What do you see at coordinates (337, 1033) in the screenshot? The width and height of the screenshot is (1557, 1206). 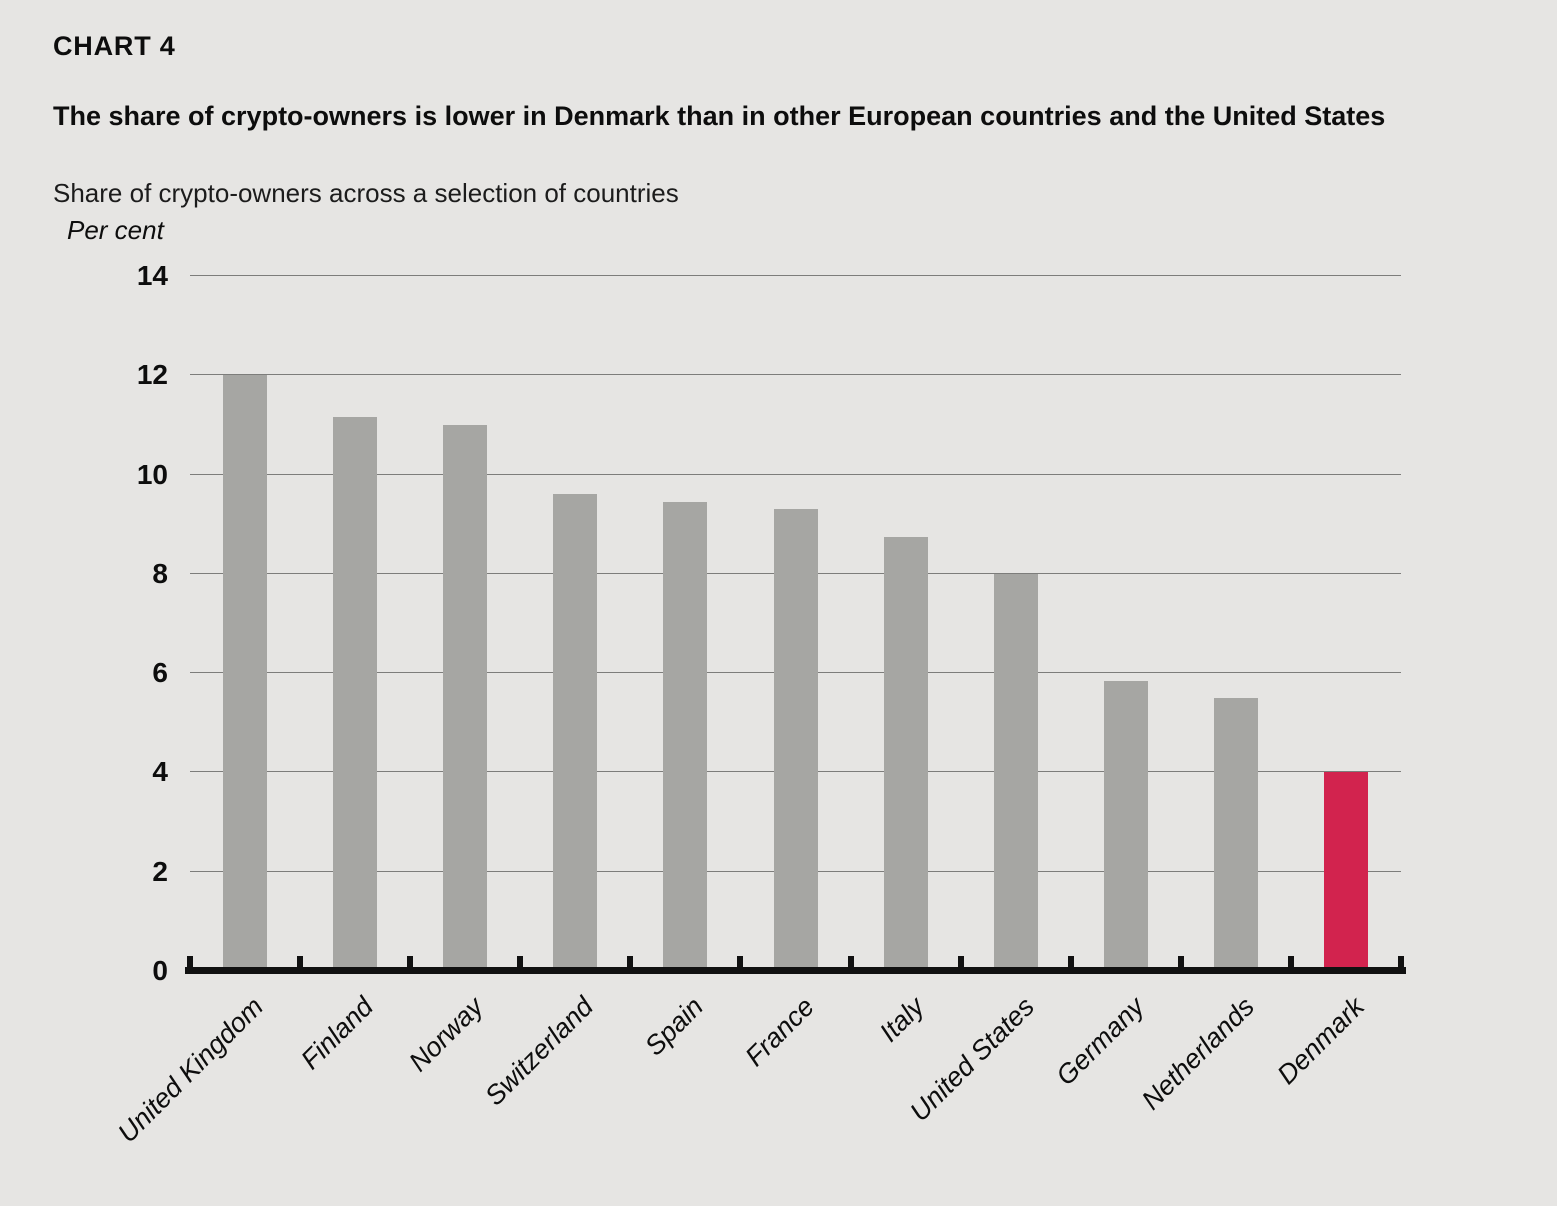 I see `x-category-label-finland: Finland` at bounding box center [337, 1033].